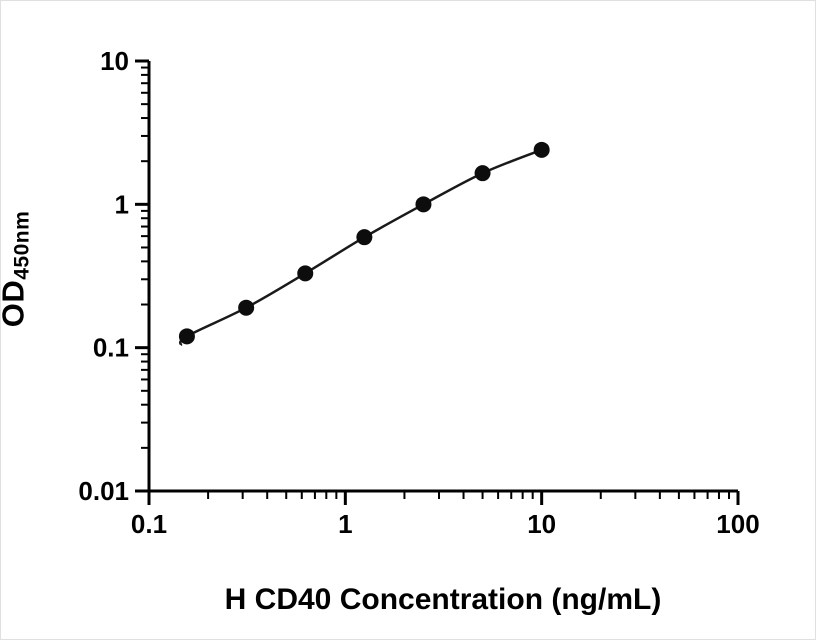 The height and width of the screenshot is (640, 816). What do you see at coordinates (122, 204) in the screenshot?
I see `y-tick-label: 1` at bounding box center [122, 204].